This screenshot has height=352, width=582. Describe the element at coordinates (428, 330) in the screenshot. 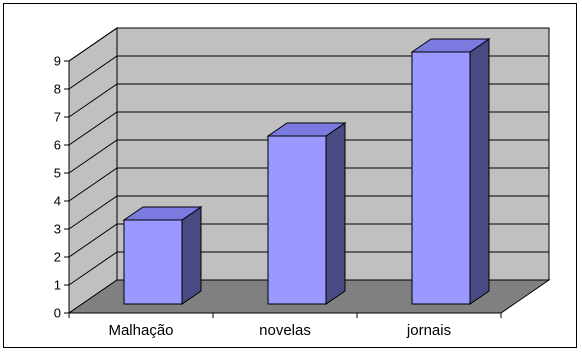

I see `x-category-label: jornais` at that location.